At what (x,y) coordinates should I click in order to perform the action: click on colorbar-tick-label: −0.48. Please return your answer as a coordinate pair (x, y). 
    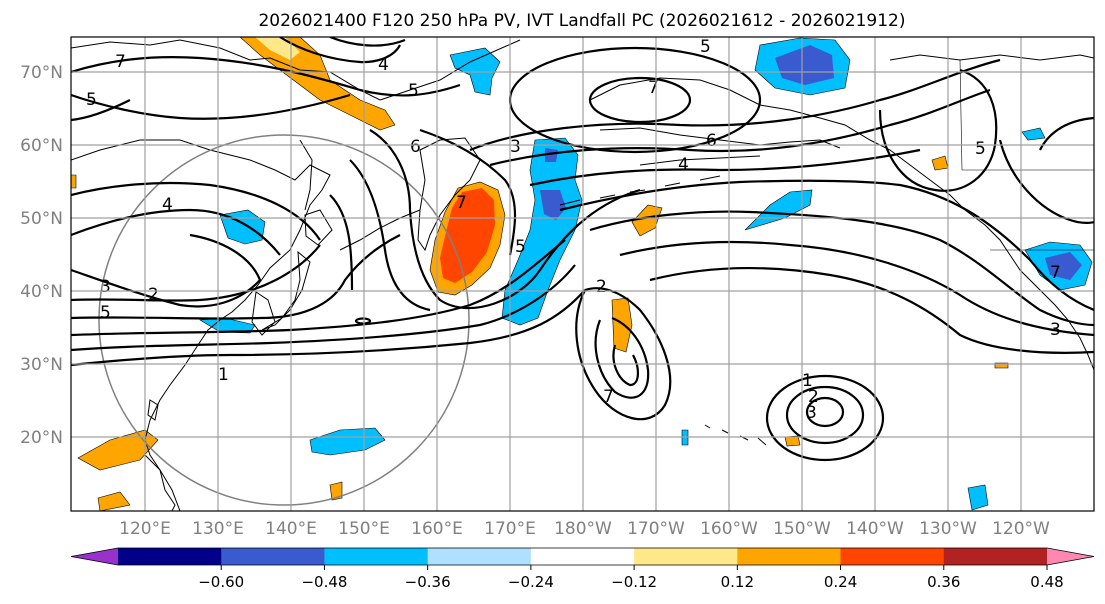
    Looking at the image, I should click on (324, 582).